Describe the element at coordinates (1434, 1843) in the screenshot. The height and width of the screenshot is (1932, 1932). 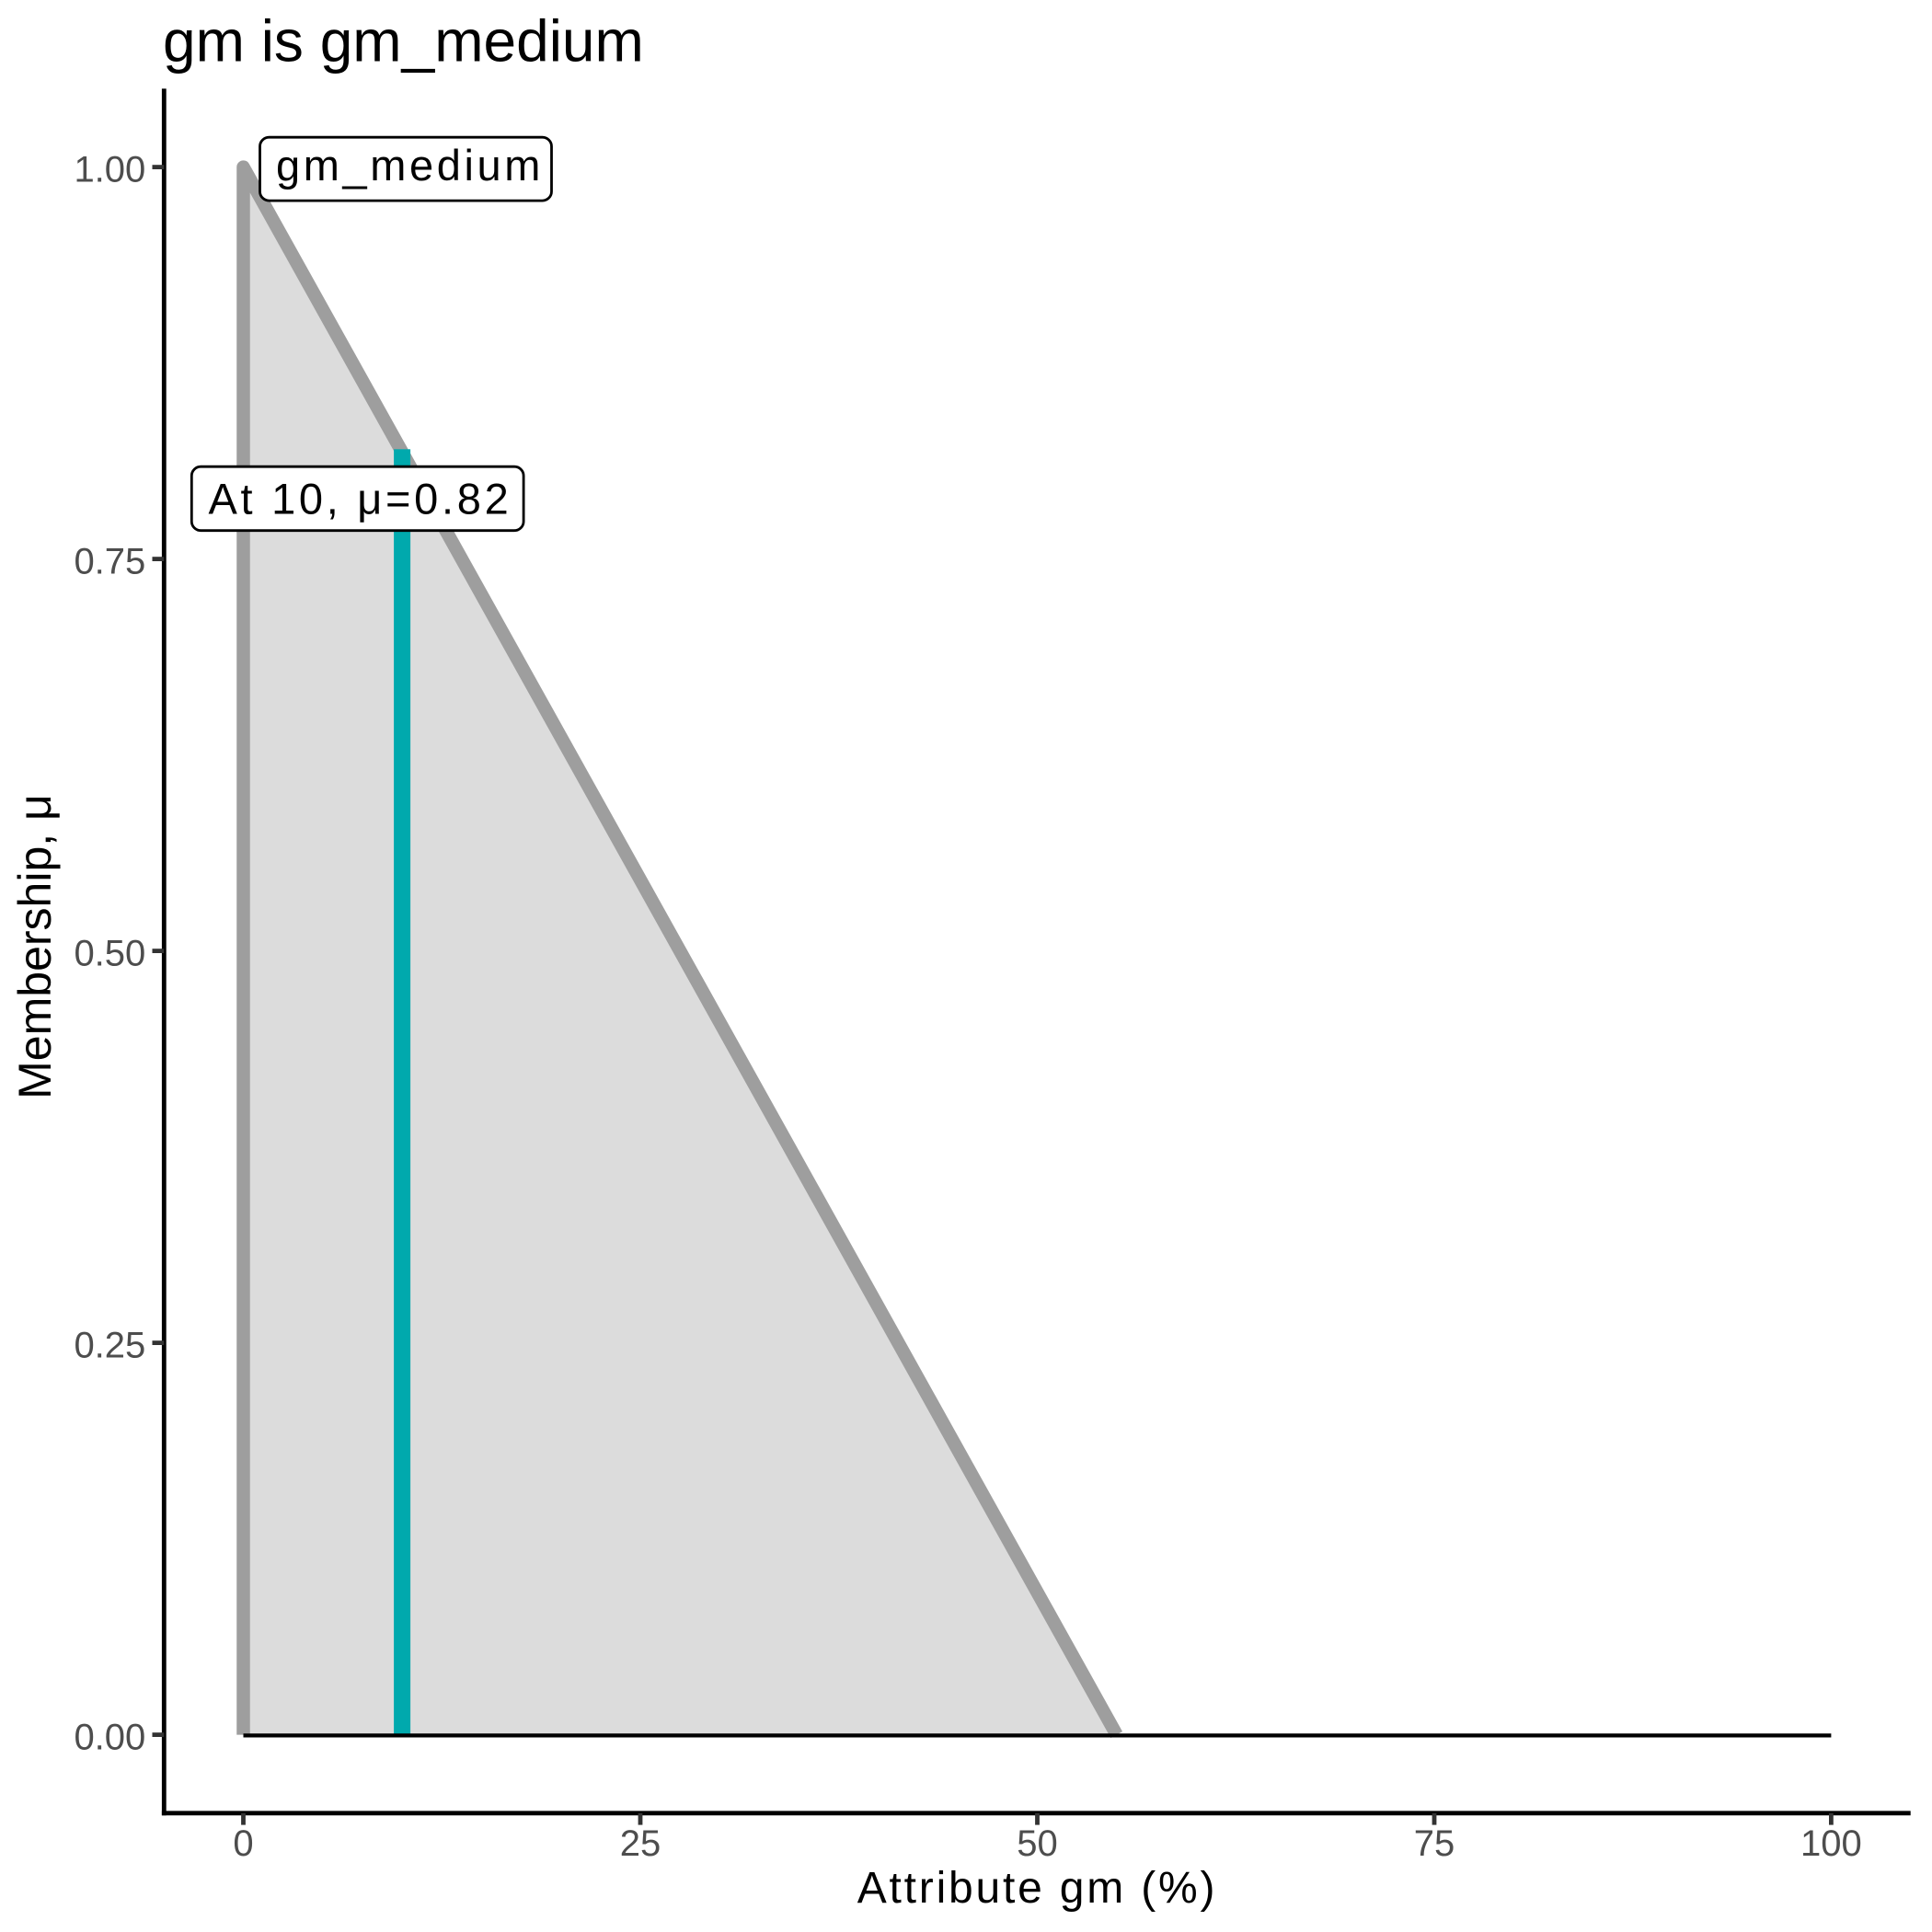
I see `svg-text: 75` at that location.